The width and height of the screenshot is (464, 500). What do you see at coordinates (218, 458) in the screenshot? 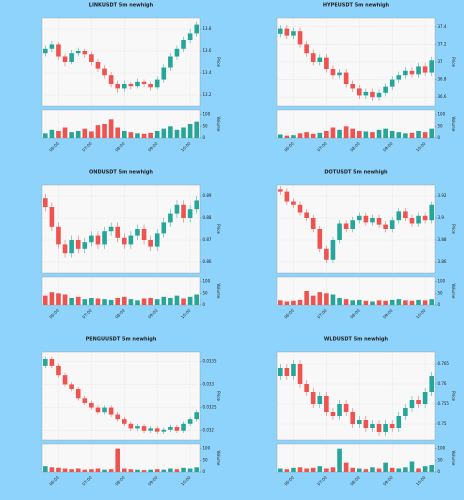
I see `volume-axis-label: Volume` at bounding box center [218, 458].